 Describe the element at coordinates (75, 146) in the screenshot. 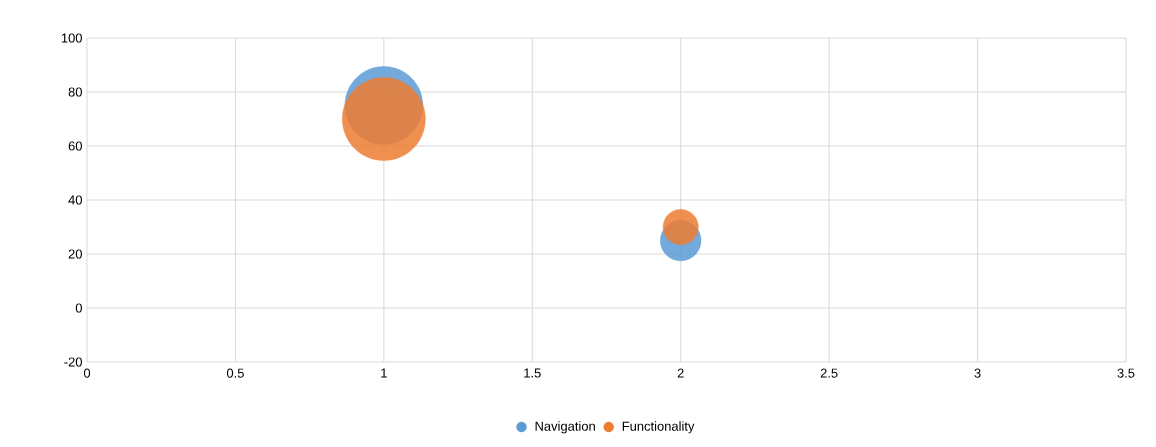

I see `y-tick-label: 60` at that location.